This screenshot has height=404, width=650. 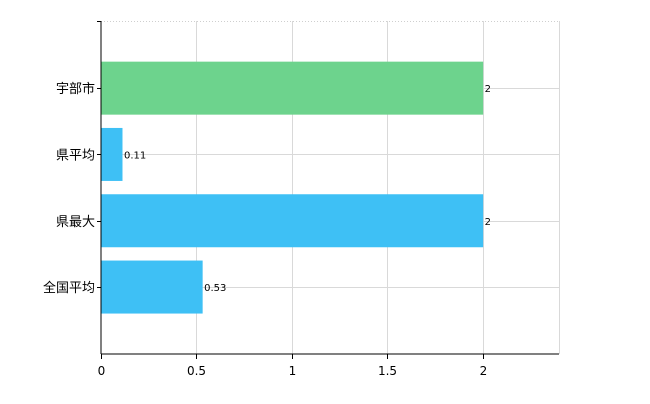 I want to click on category-label: 全国平均, so click(x=69, y=288).